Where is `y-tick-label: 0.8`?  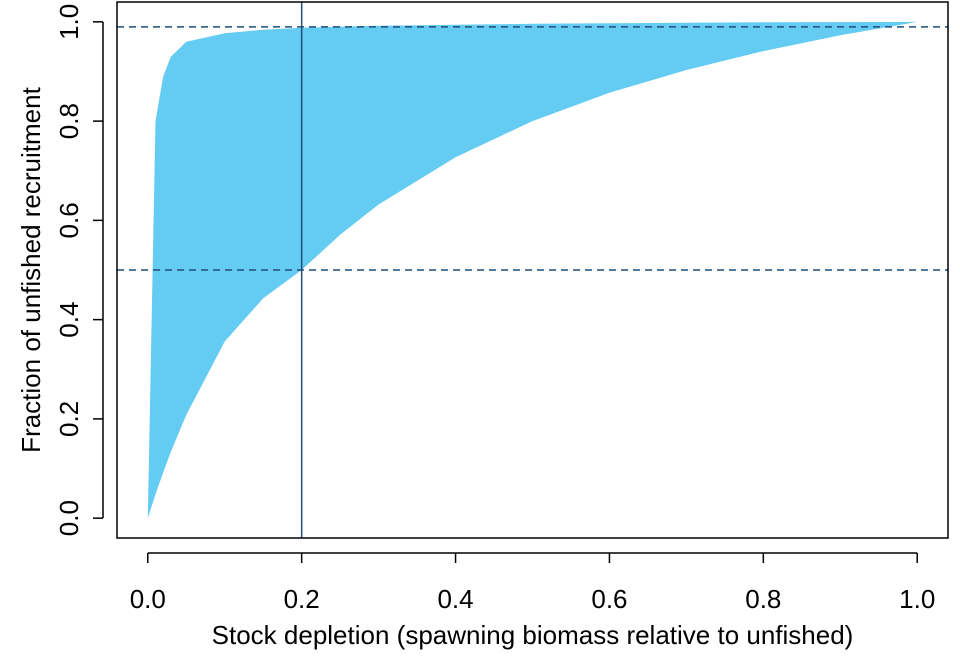
y-tick-label: 0.8 is located at coordinates (69, 121).